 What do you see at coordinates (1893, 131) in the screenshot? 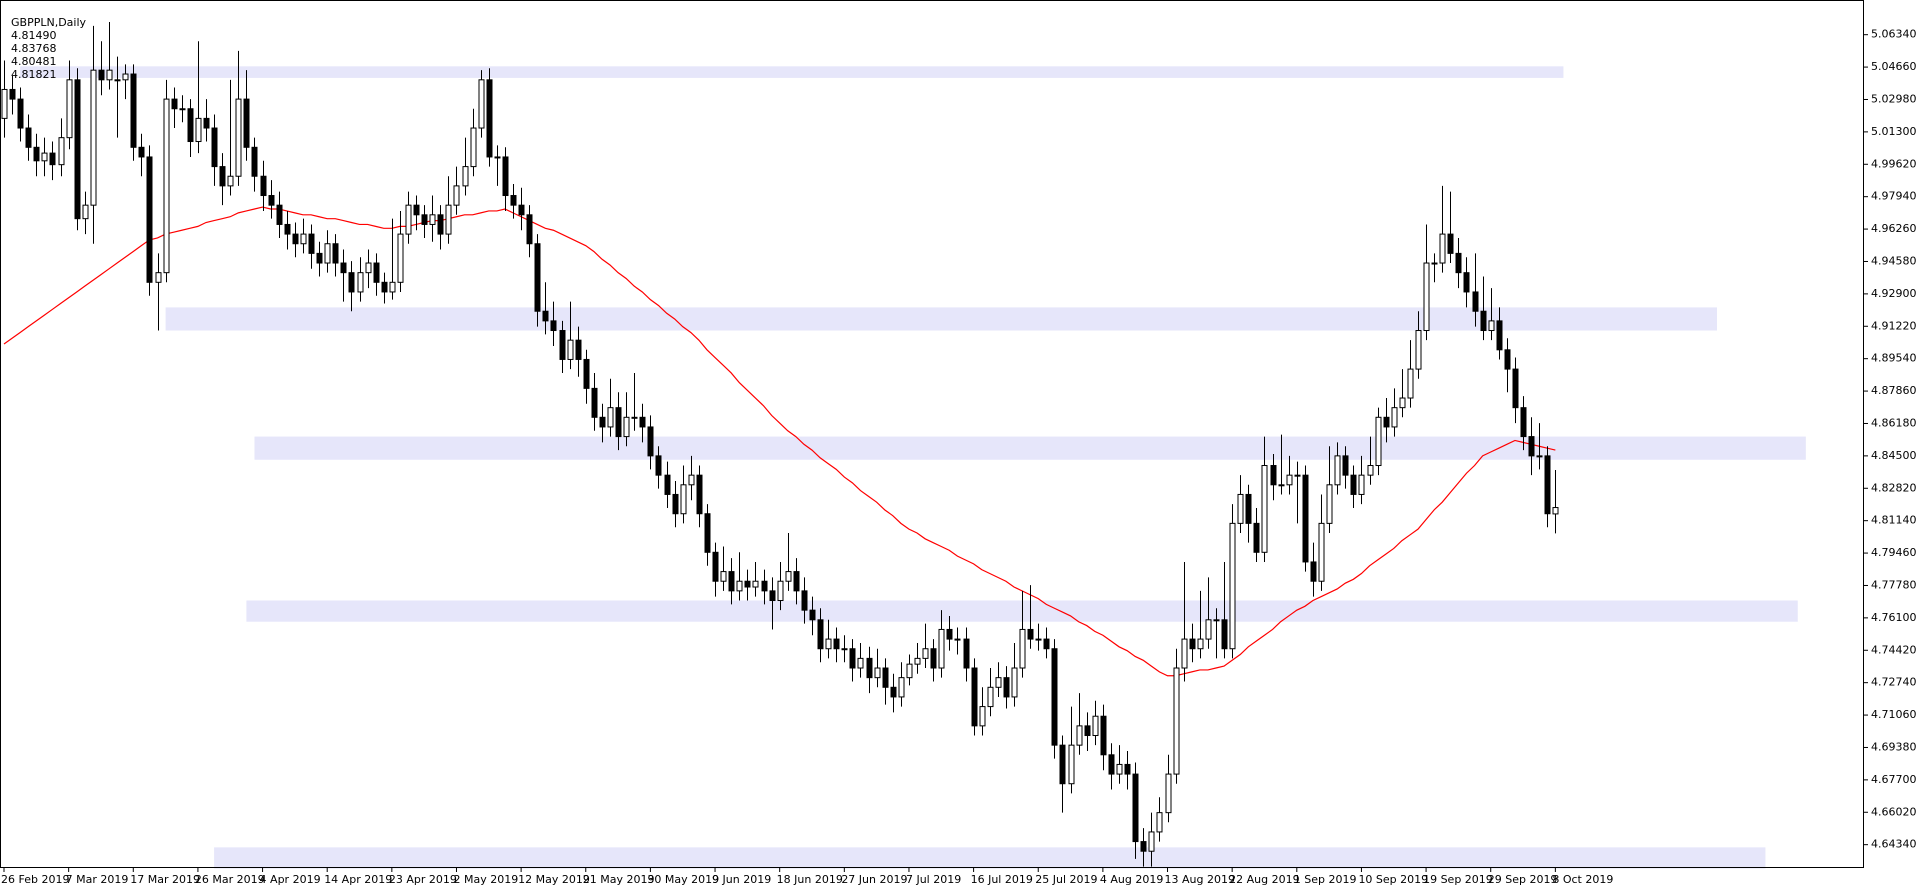
I see `y-tick-label: 5.01300` at bounding box center [1893, 131].